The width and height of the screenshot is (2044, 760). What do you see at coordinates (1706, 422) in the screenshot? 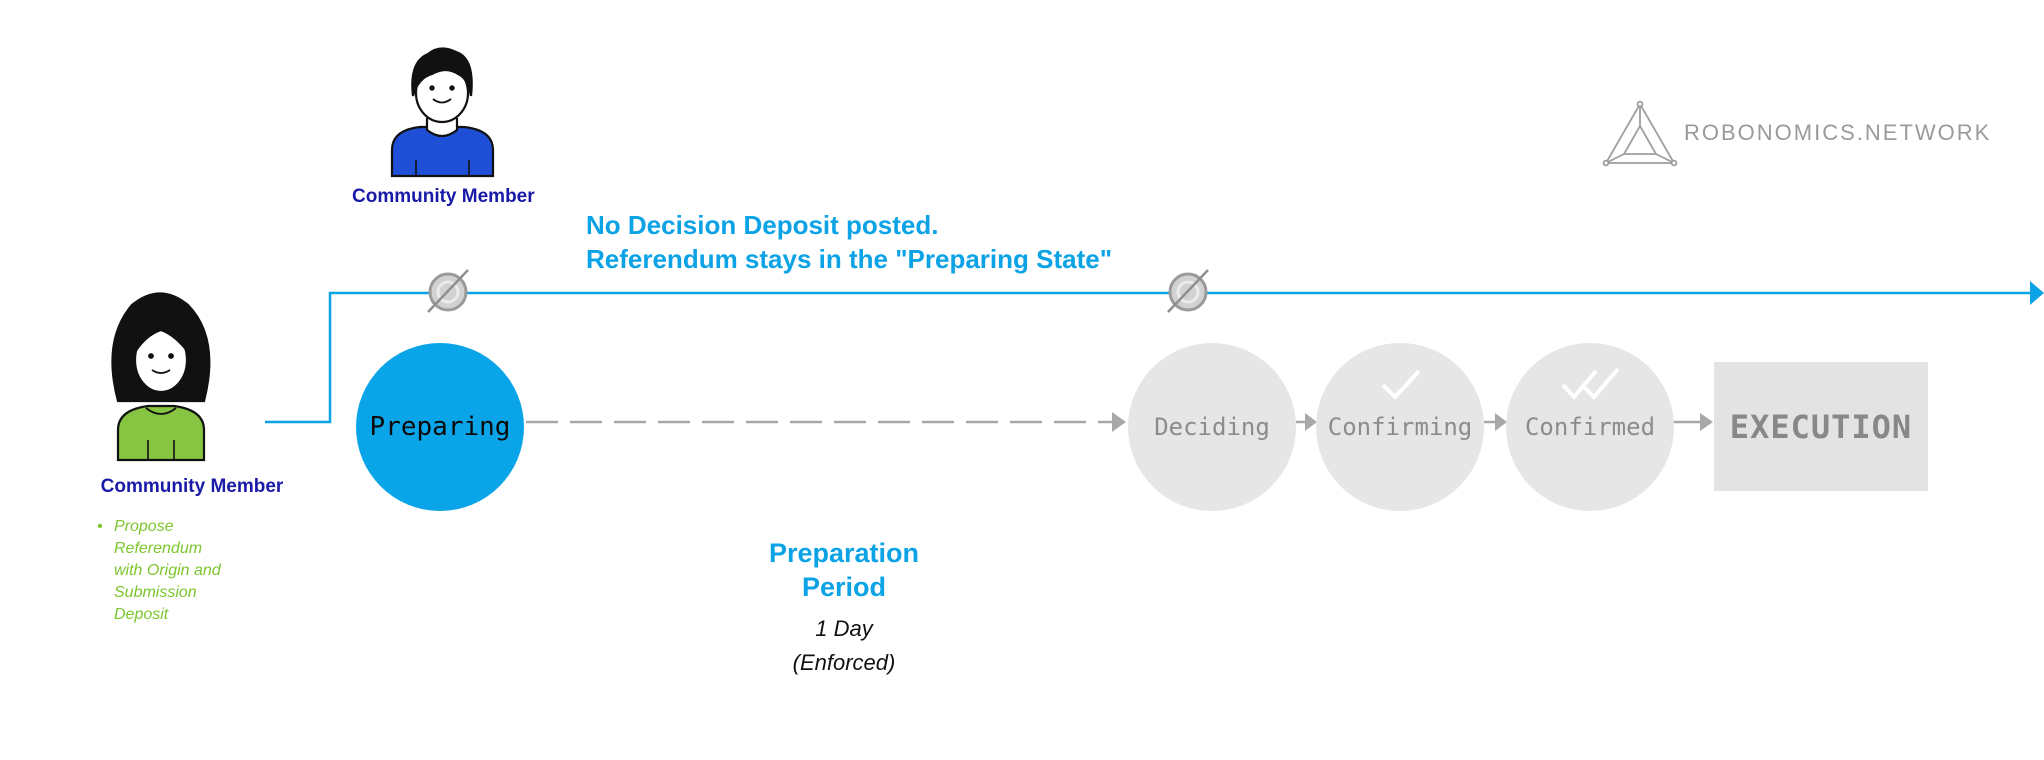
I see `arrow-to-execution-icon` at bounding box center [1706, 422].